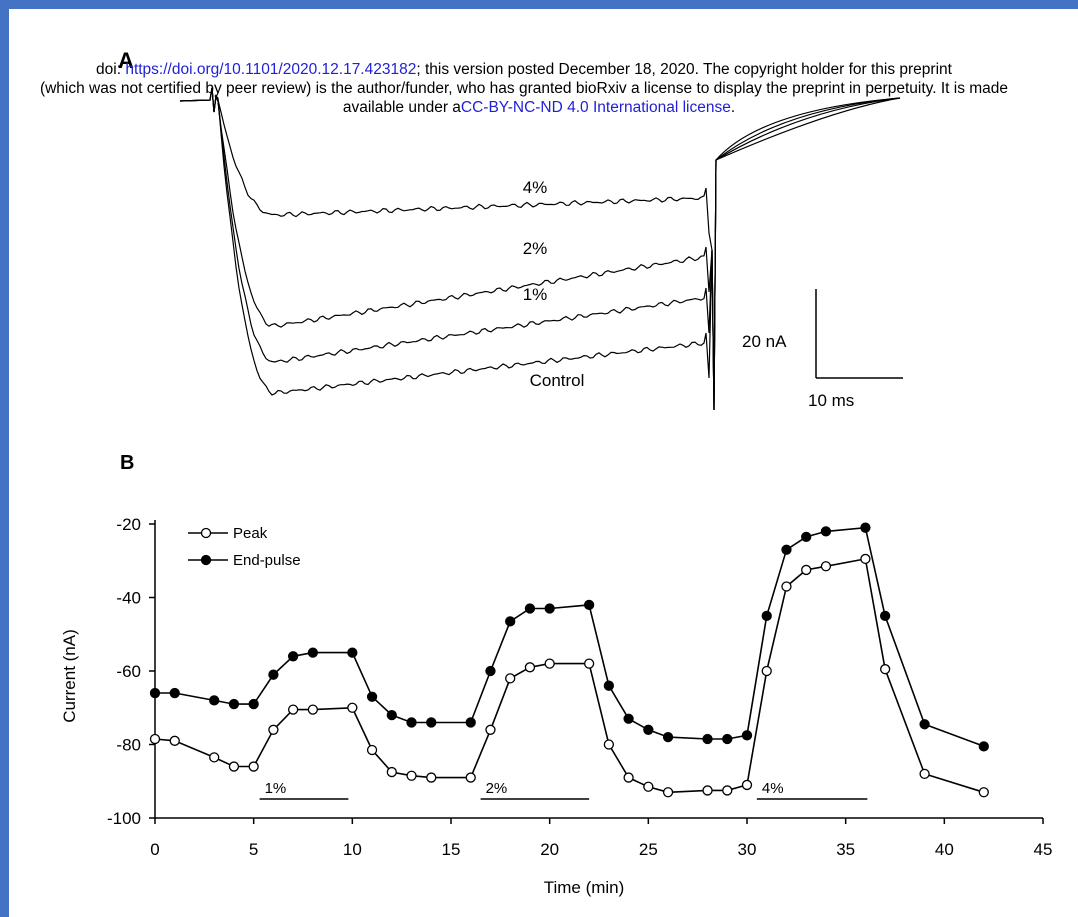  What do you see at coordinates (128, 671) in the screenshot?
I see `y-tick-label: -60` at bounding box center [128, 671].